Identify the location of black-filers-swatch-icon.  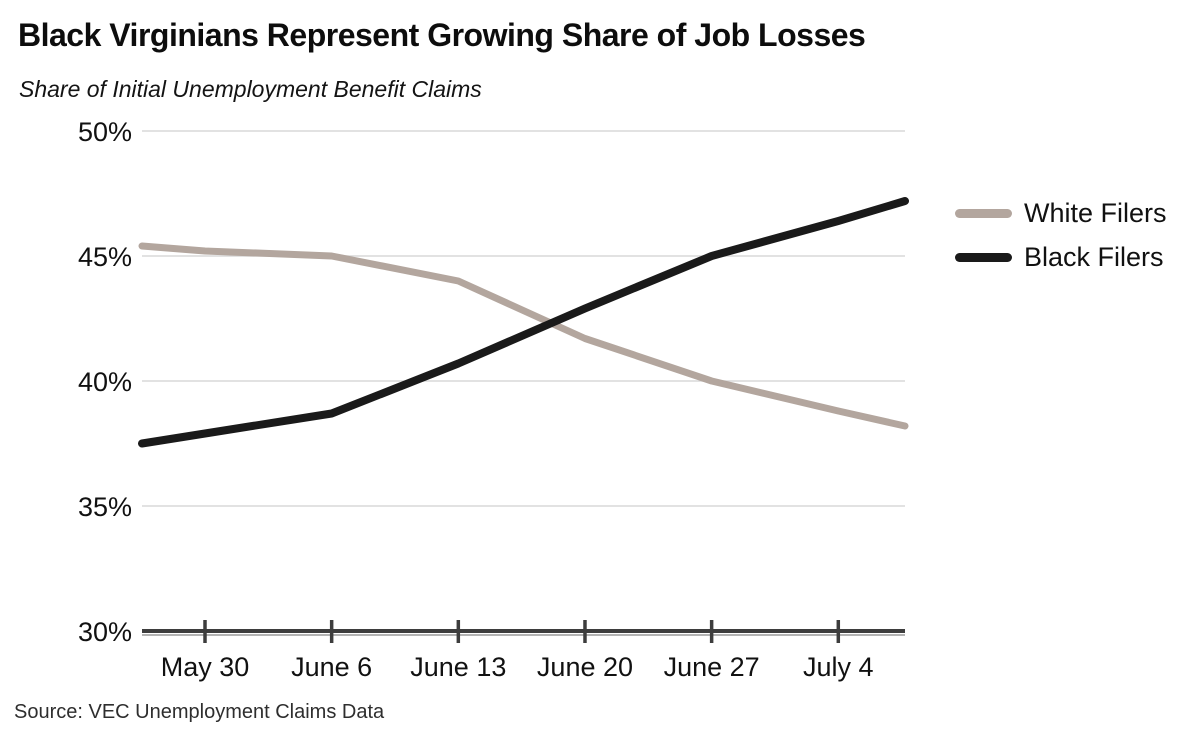
(983, 257).